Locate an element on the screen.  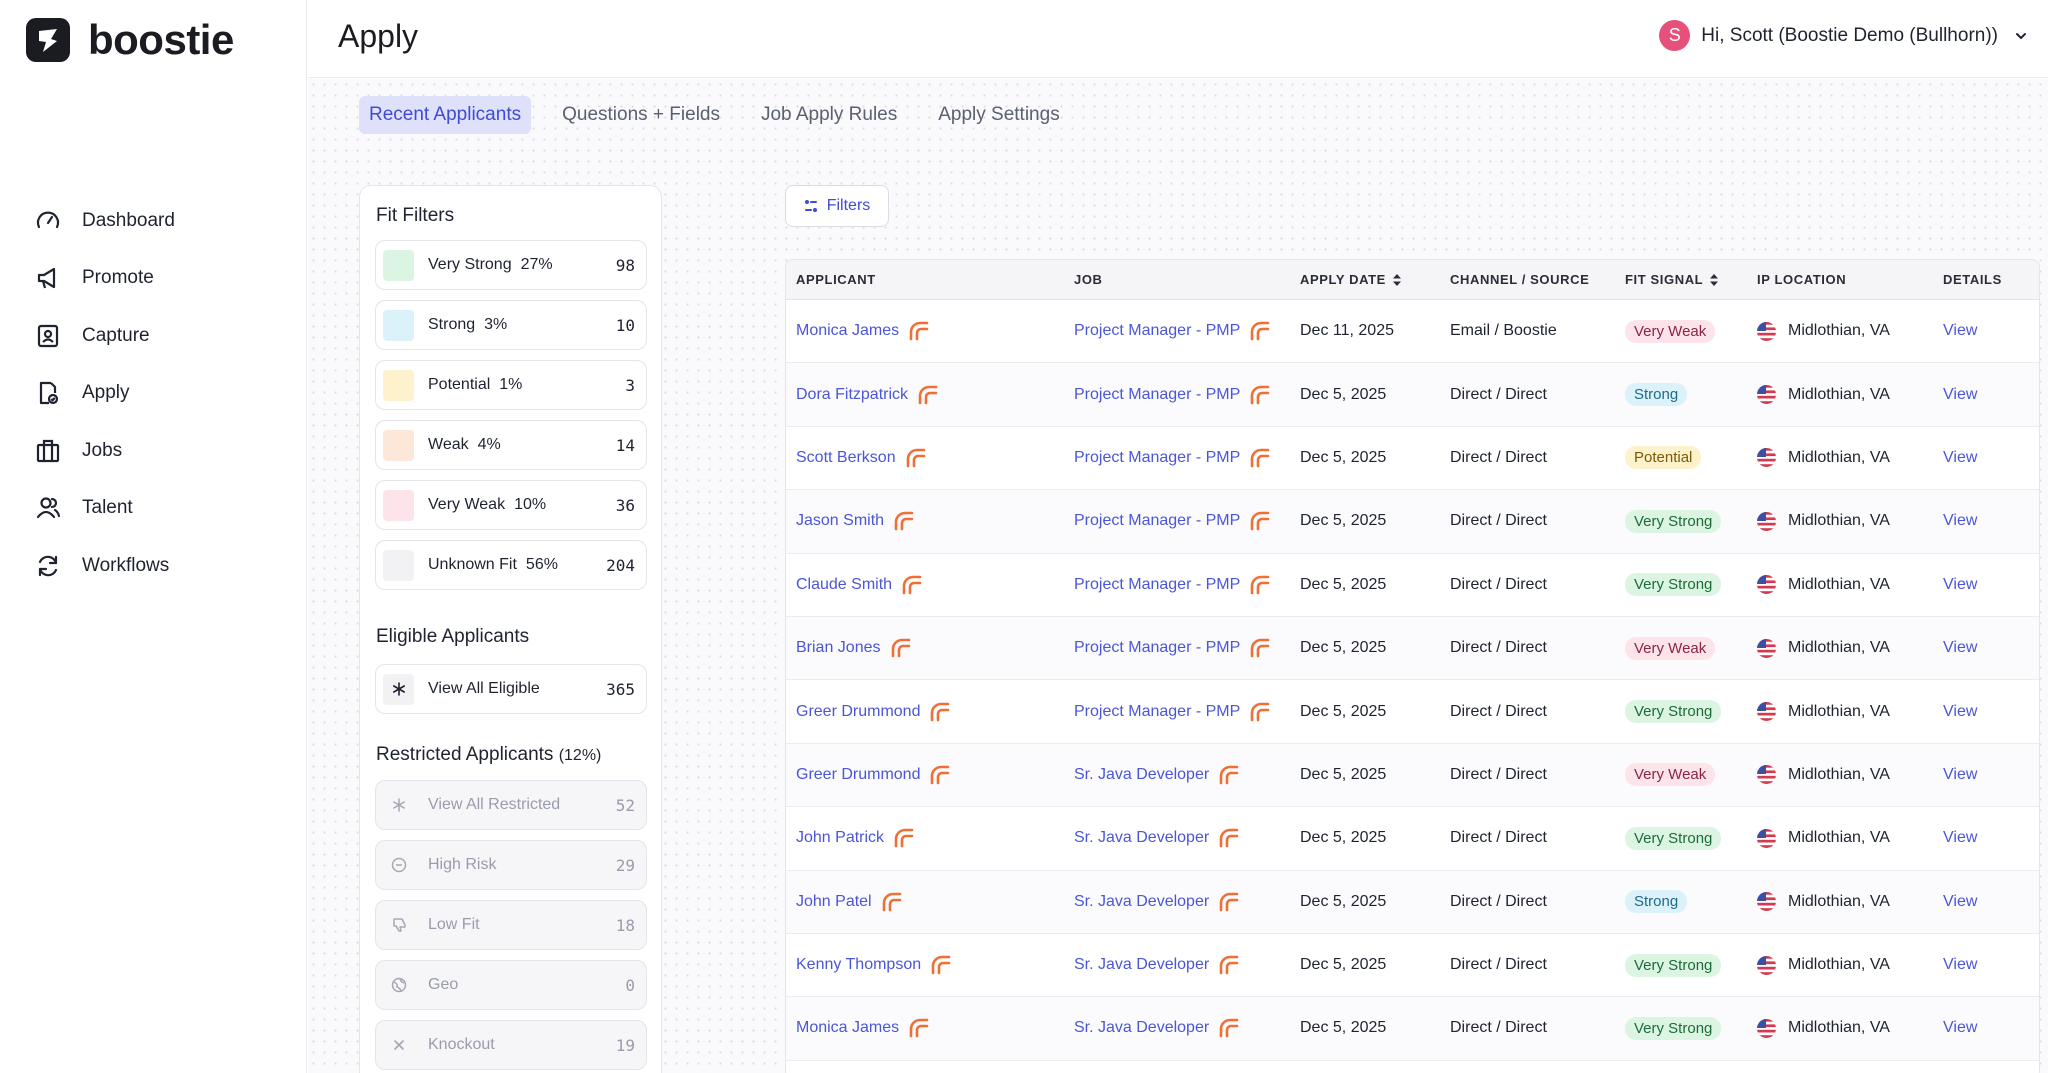
tab-questions-fields: Questions + Fields is located at coordinates (641, 114).